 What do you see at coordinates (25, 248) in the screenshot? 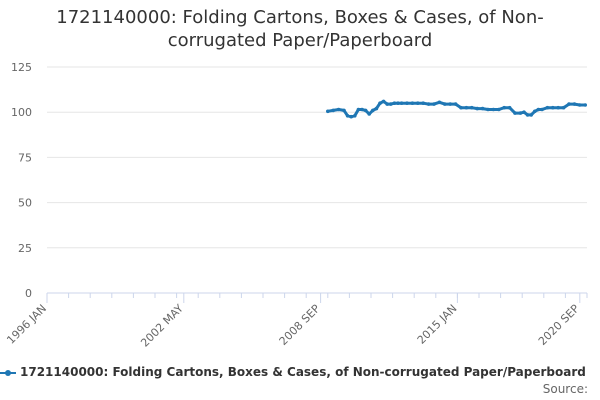
I see `y-tick-label: 25` at bounding box center [25, 248].